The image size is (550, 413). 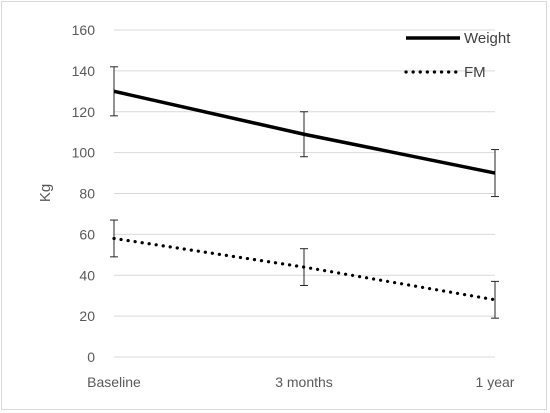 I want to click on legend-label: Weight, so click(x=487, y=38).